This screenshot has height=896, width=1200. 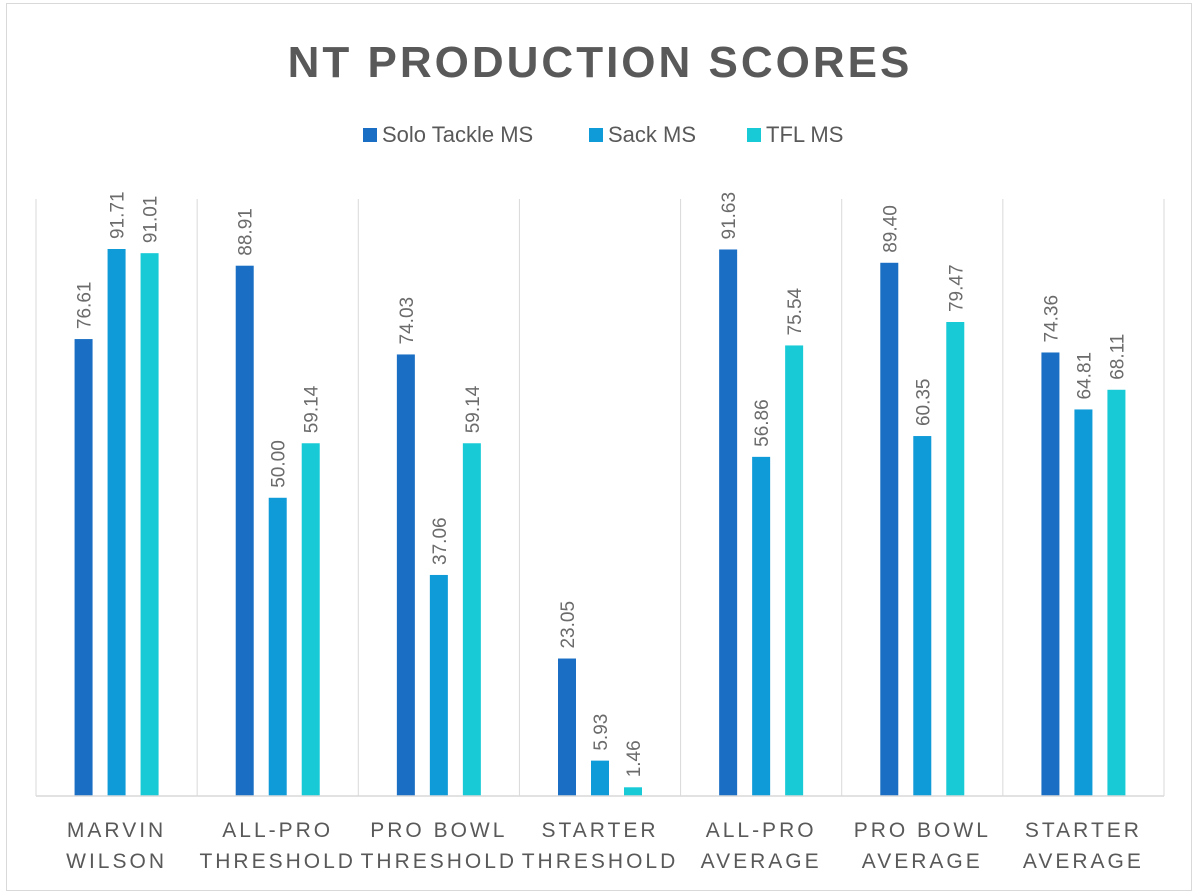 What do you see at coordinates (457, 134) in the screenshot?
I see `legend-label-1: Solo Tackle MS` at bounding box center [457, 134].